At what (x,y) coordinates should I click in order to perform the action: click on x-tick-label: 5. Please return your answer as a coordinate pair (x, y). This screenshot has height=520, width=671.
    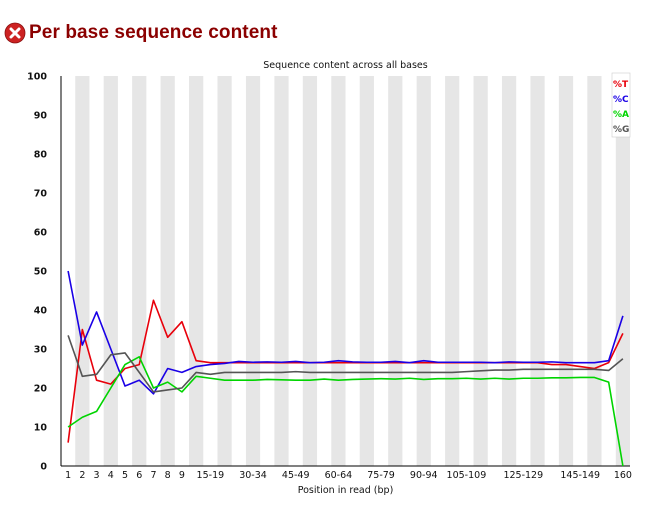
    Looking at the image, I should click on (125, 475).